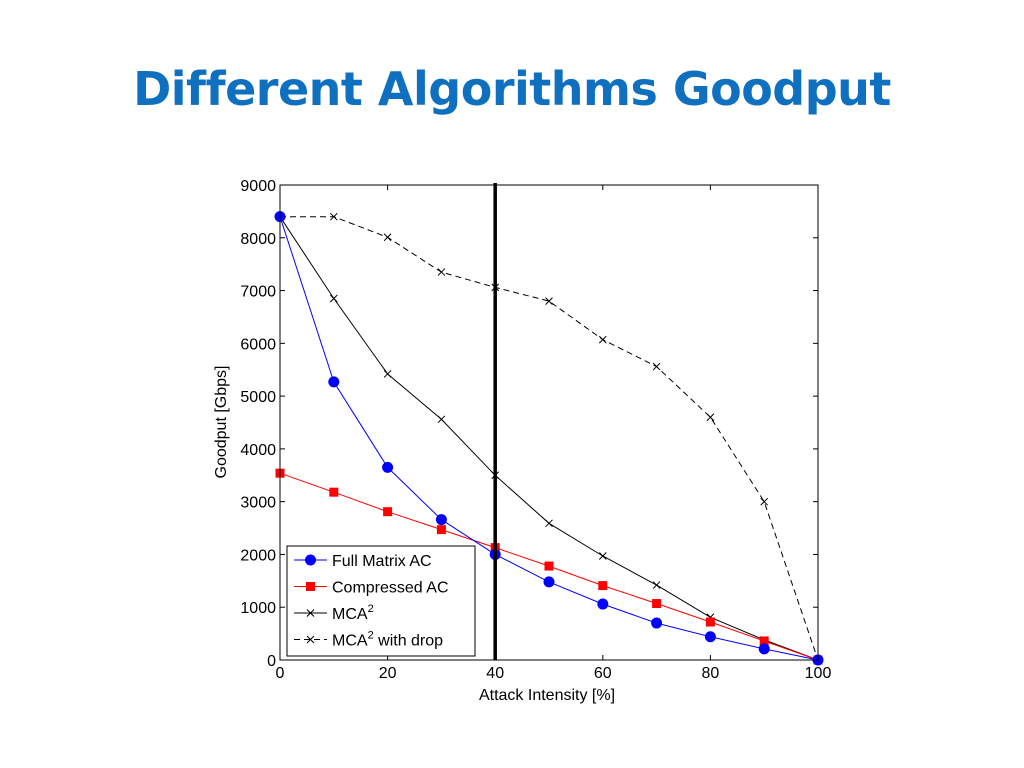  Describe the element at coordinates (258, 344) in the screenshot. I see `y-tick-label: 6000` at that location.